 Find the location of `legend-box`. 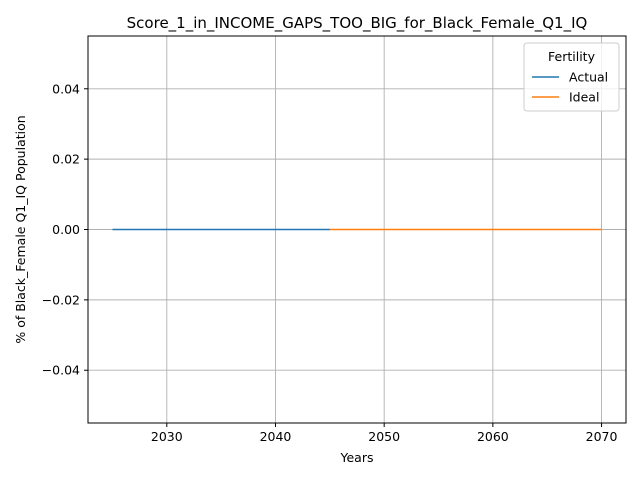

legend-box is located at coordinates (571, 77).